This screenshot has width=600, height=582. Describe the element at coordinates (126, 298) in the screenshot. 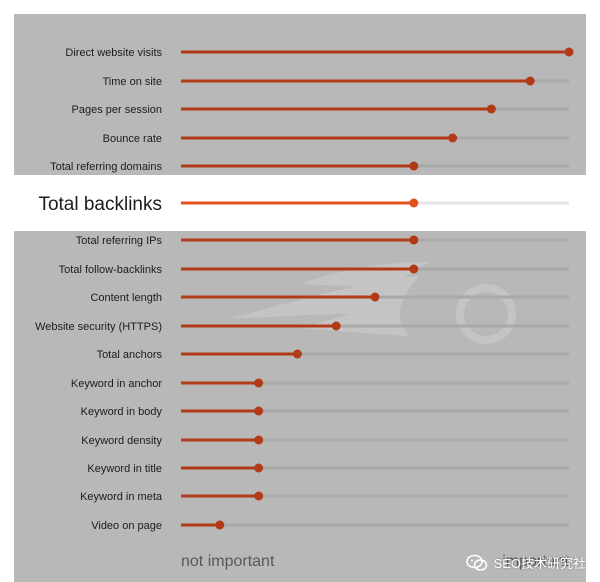

I see `category-label: Content length` at that location.